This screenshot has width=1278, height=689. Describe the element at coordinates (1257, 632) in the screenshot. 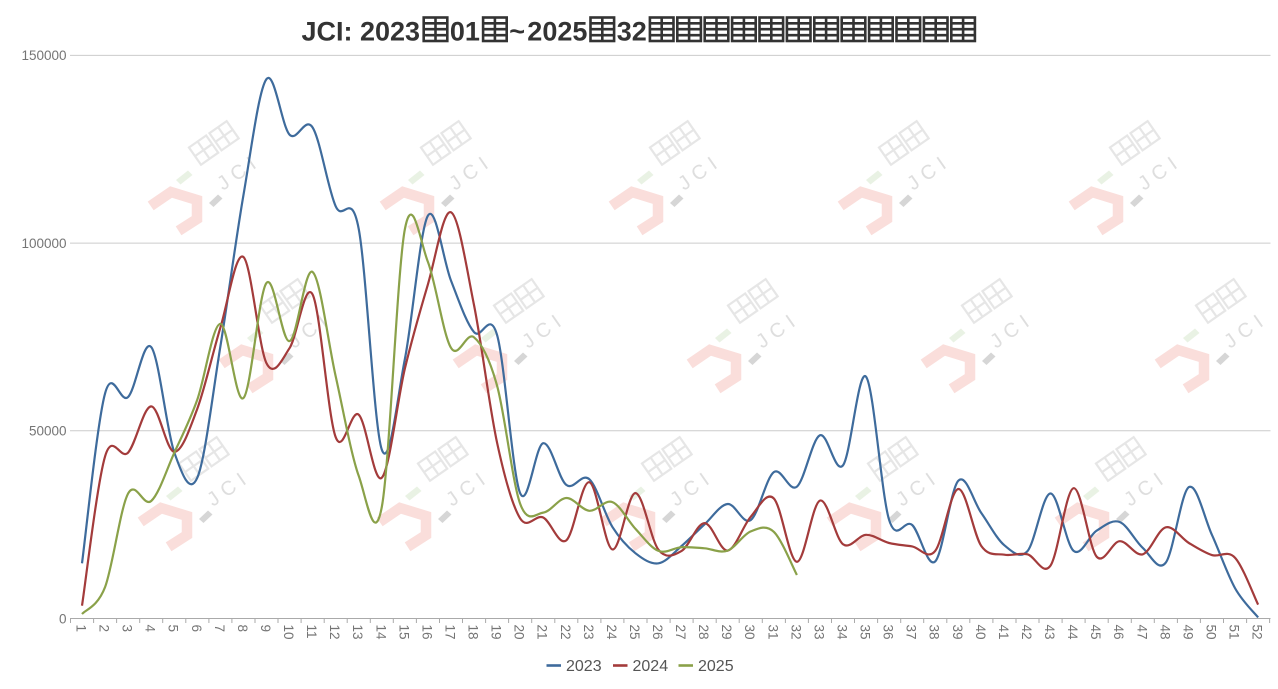

I see `svg-text: 52` at that location.